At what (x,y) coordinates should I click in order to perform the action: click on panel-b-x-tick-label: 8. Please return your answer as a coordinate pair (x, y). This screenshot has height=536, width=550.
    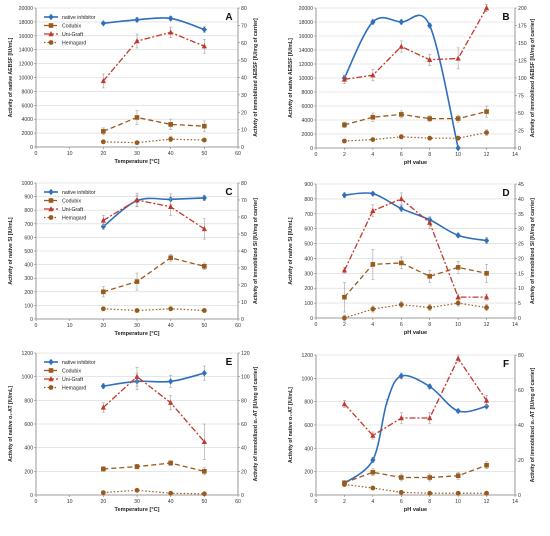
    Looking at the image, I should click on (429, 155).